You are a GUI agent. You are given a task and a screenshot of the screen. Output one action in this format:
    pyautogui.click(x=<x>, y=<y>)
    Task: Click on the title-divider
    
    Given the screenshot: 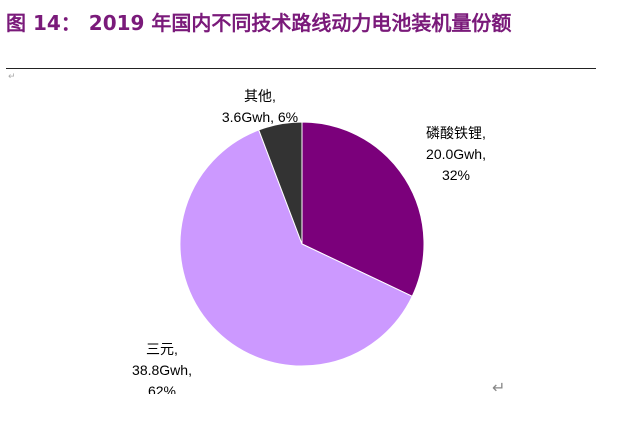 What is the action you would take?
    pyautogui.click(x=301, y=68)
    